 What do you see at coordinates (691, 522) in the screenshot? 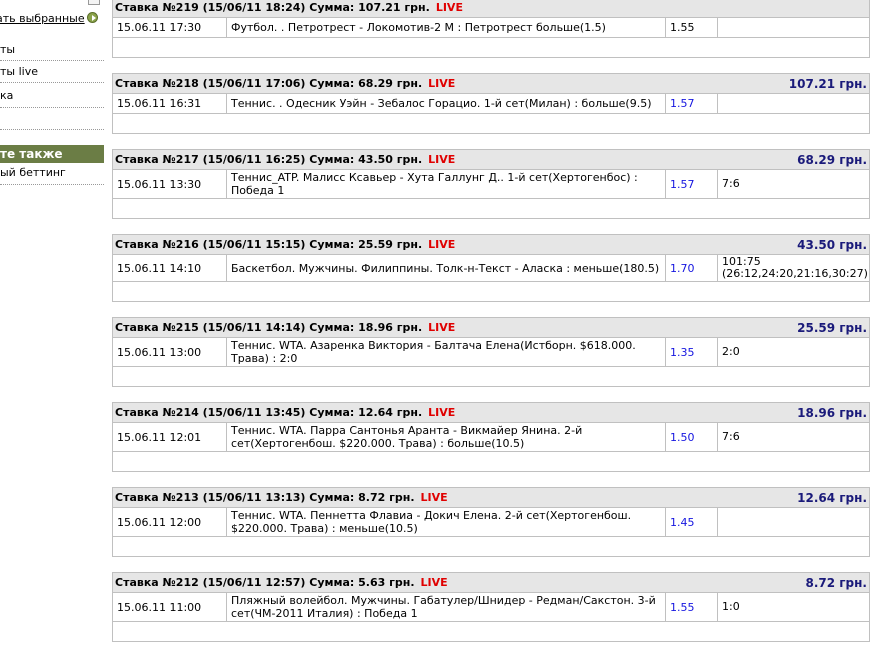
I see `coefficient: 1.45` at bounding box center [691, 522].